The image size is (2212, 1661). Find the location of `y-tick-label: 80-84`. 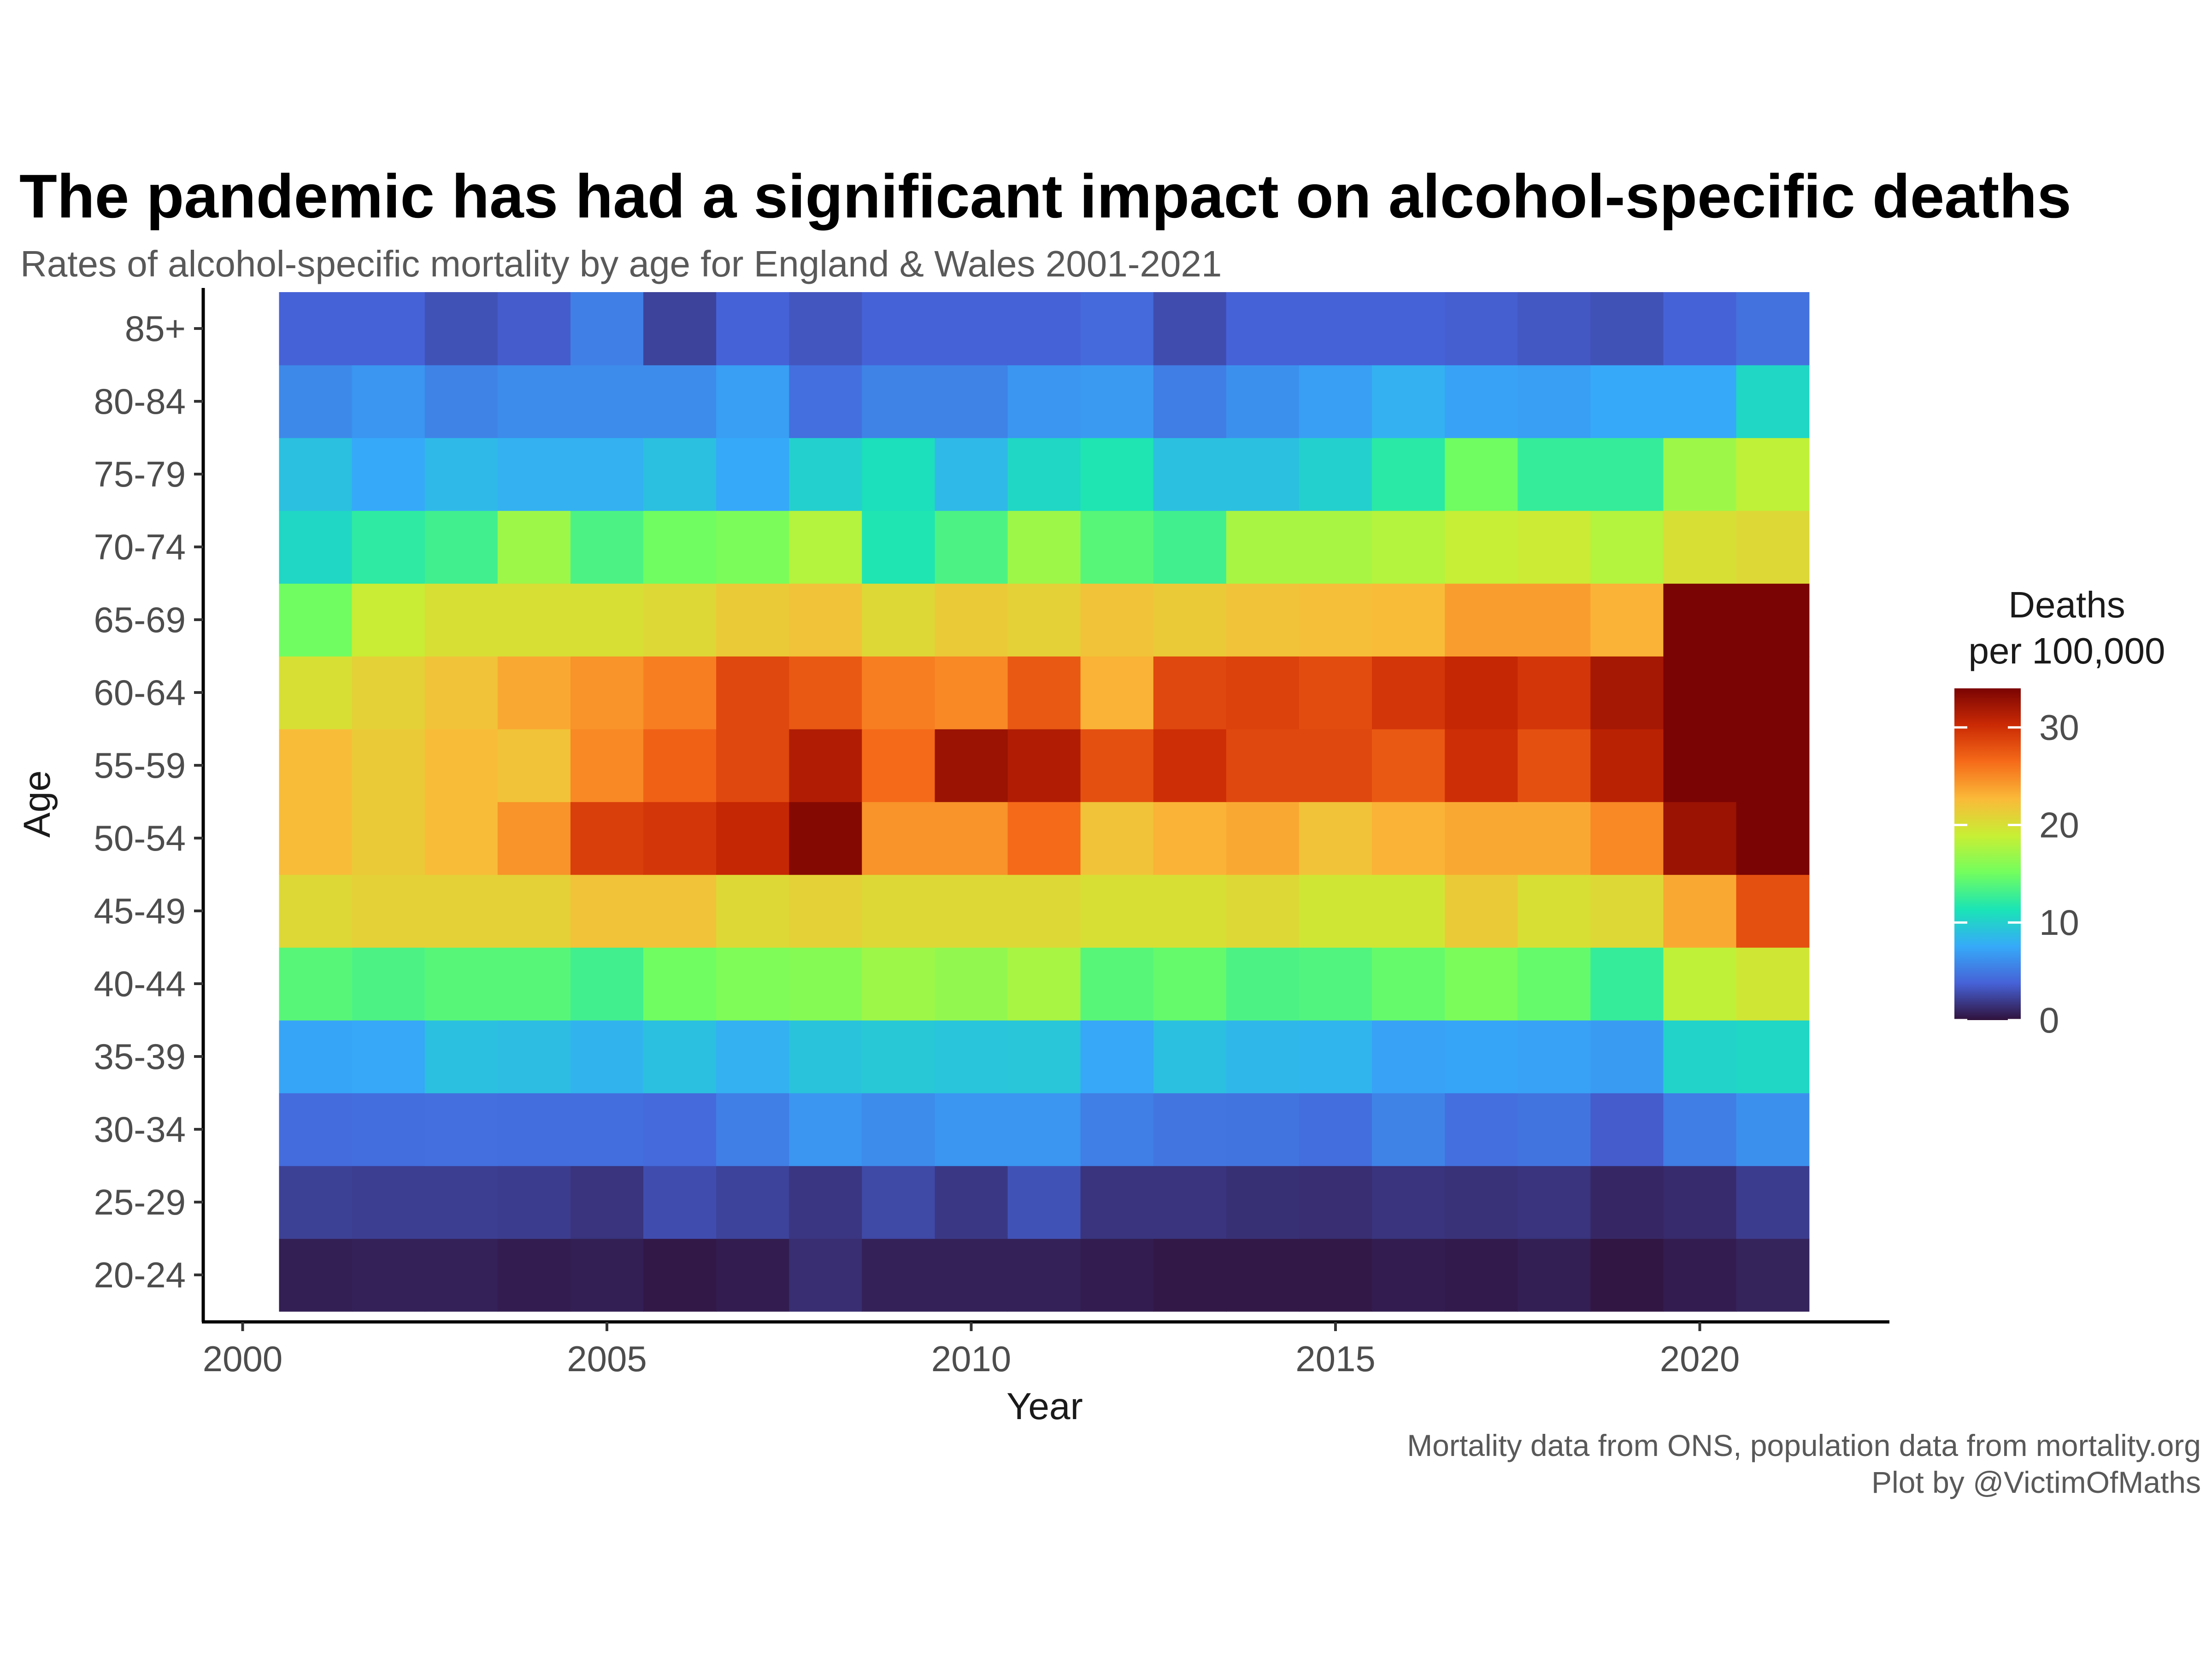

y-tick-label: 80-84 is located at coordinates (140, 401).